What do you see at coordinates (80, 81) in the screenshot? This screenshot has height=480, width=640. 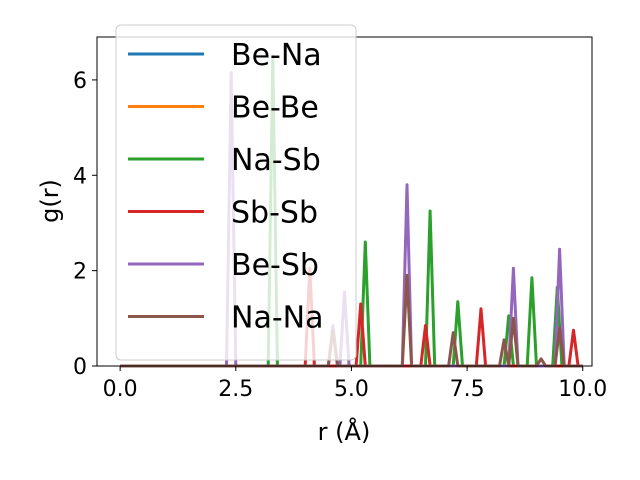 I see `y-tick-label: 6` at bounding box center [80, 81].